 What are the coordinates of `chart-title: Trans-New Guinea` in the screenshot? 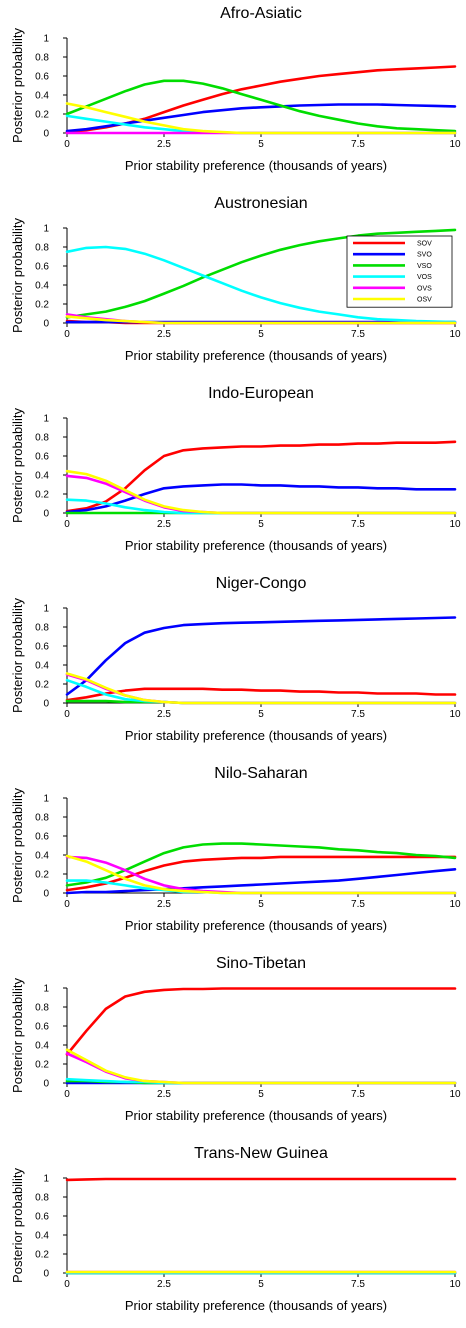 It's located at (261, 1153).